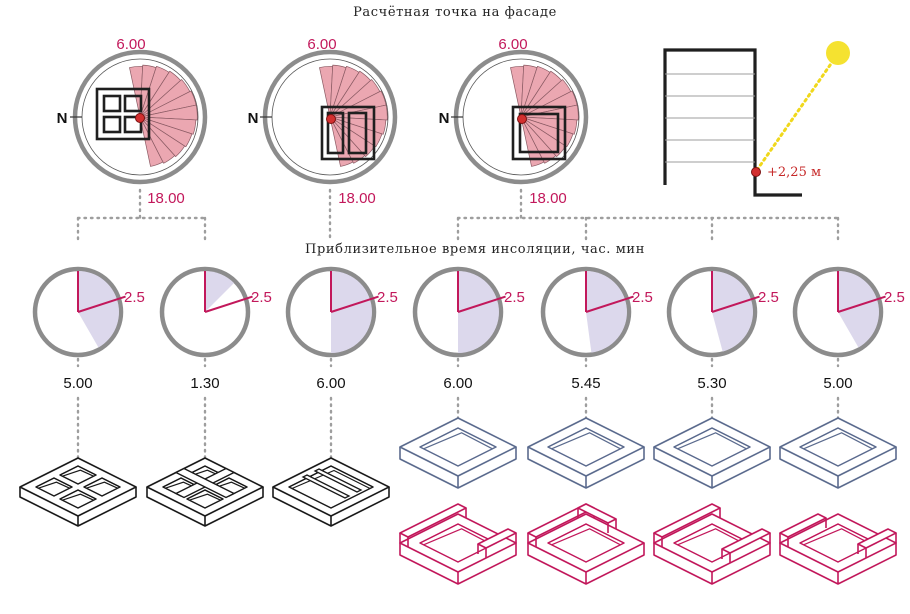 Image resolution: width=910 pixels, height=614 pixels. What do you see at coordinates (321, 44) in the screenshot?
I see `compass-2-start-time: 6.00` at bounding box center [321, 44].